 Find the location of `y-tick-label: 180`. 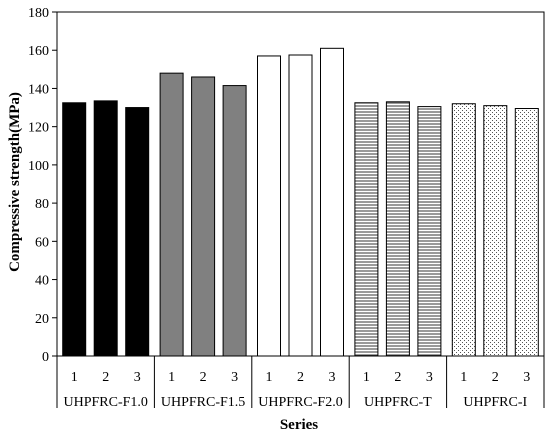

y-tick-label: 180 is located at coordinates (38, 13).